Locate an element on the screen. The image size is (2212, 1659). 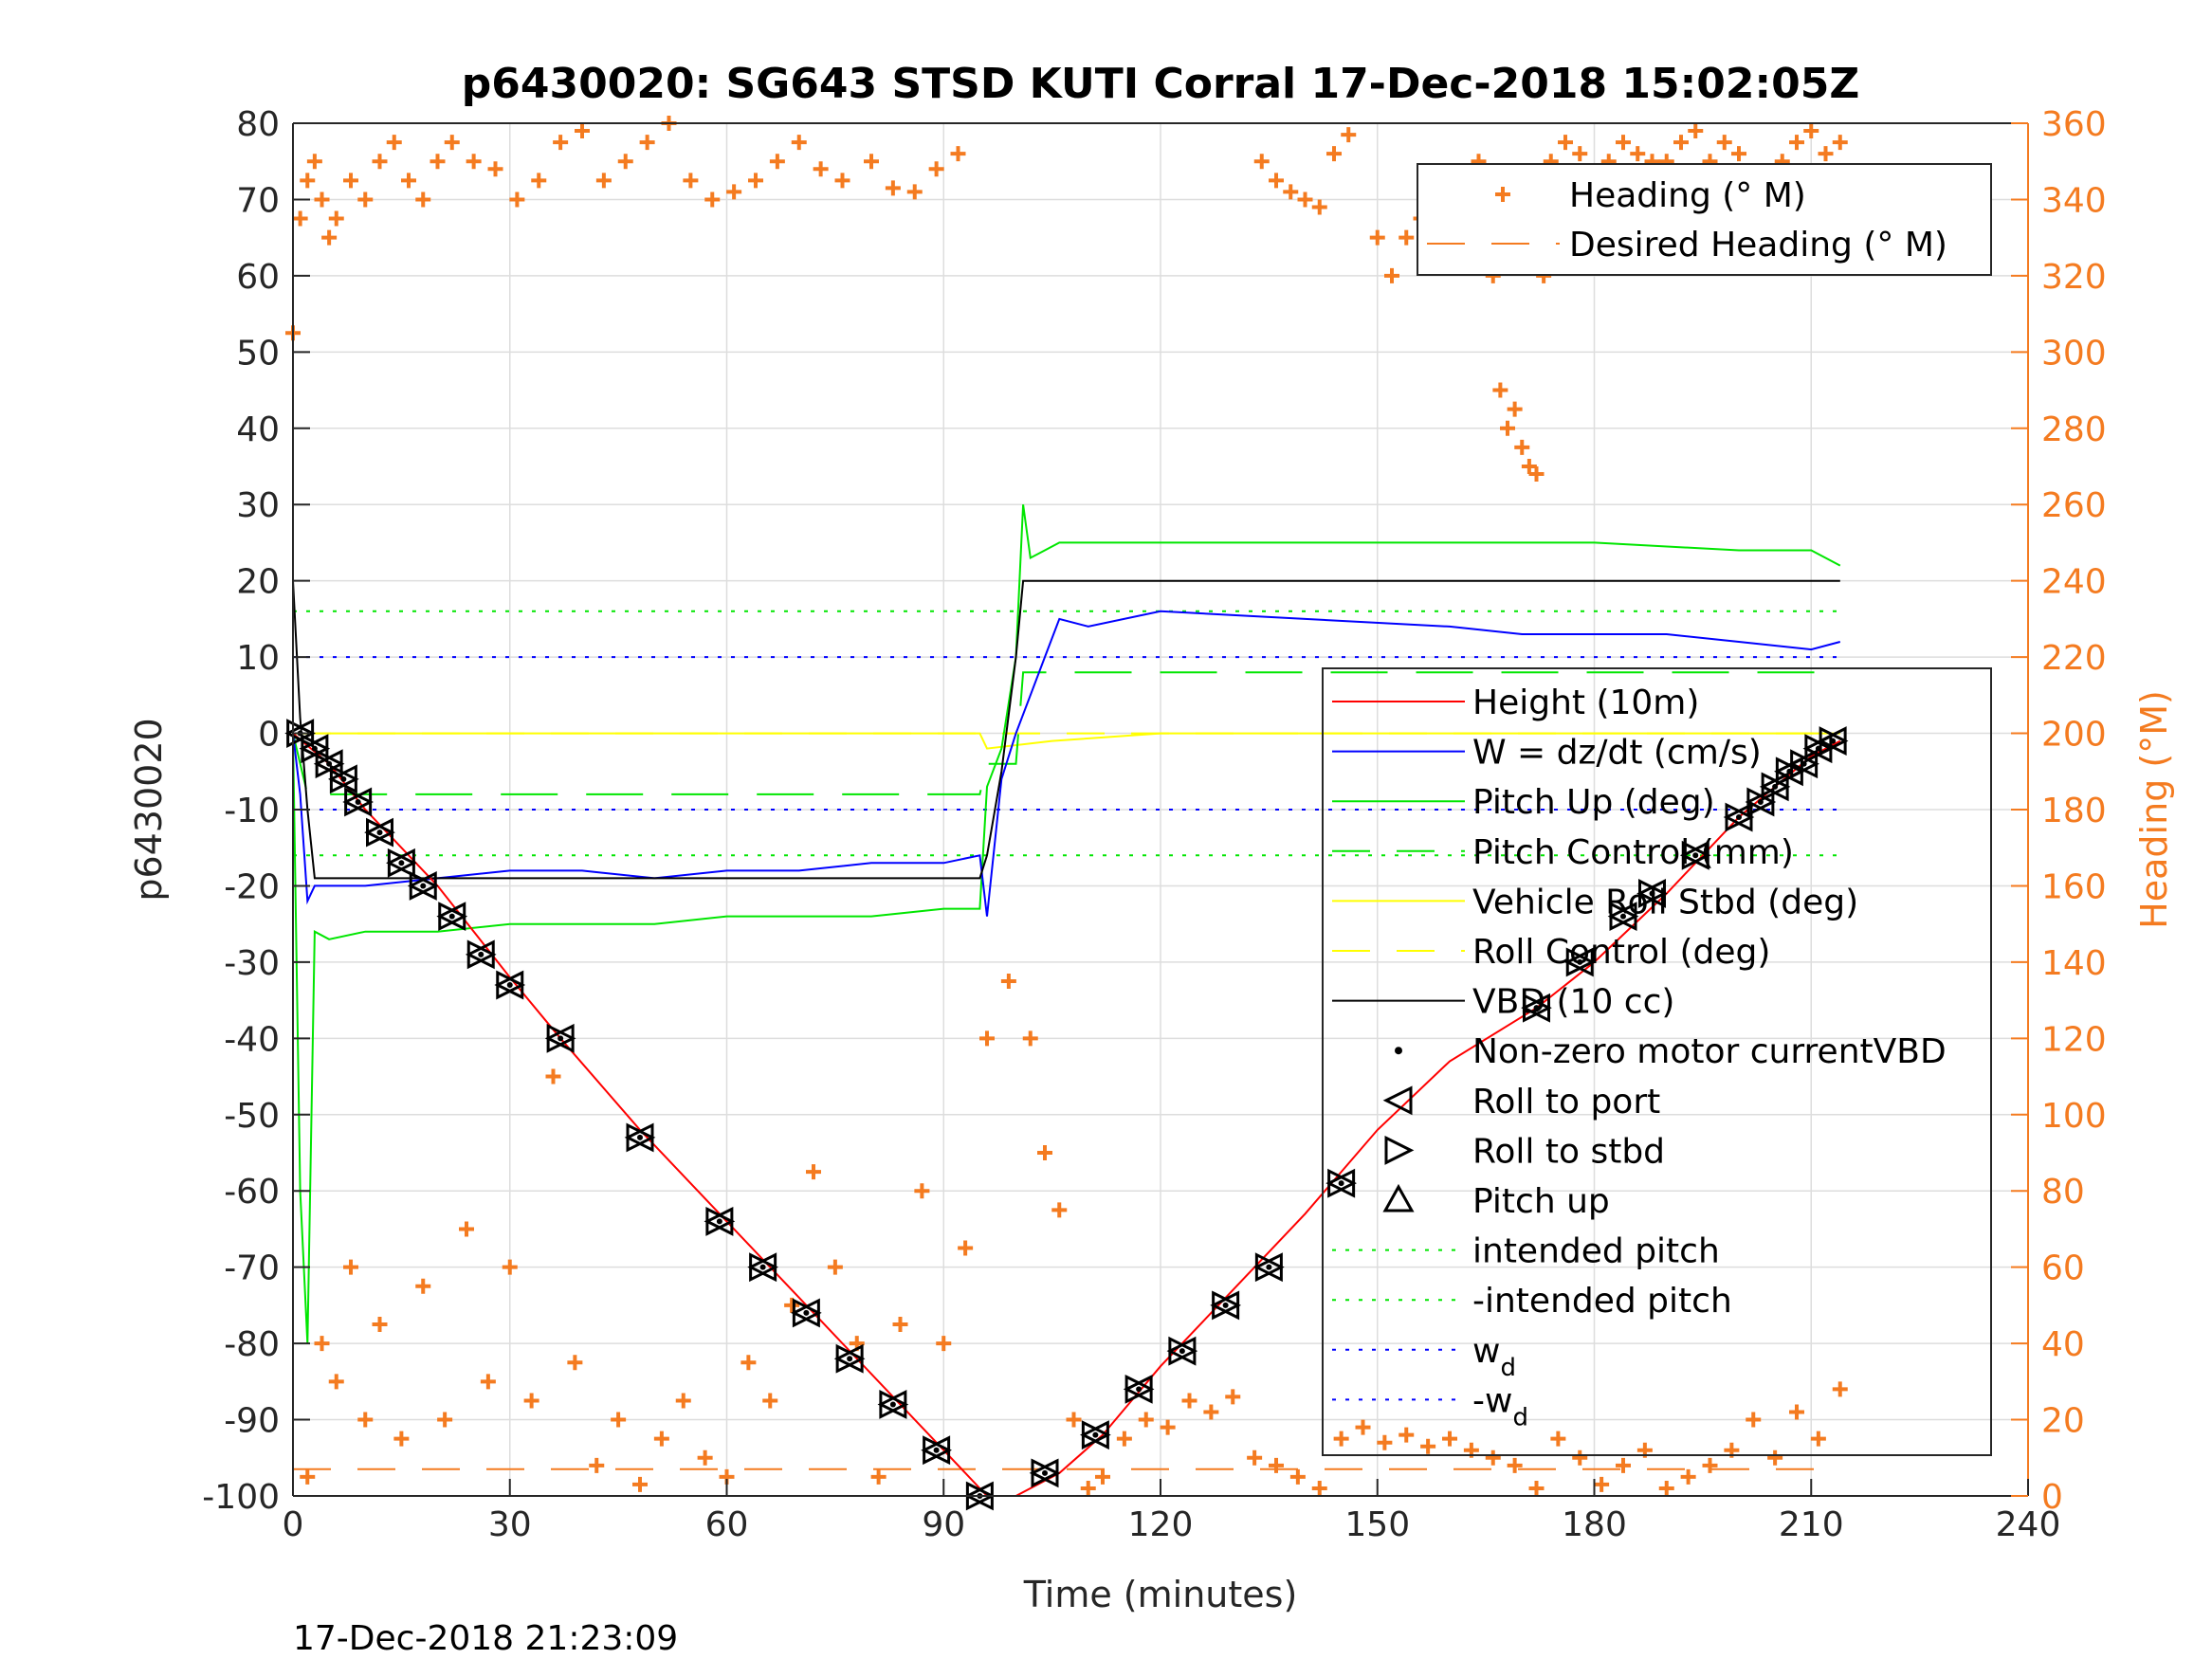
legend-entry-11: intended pitch is located at coordinates (1596, 1251).